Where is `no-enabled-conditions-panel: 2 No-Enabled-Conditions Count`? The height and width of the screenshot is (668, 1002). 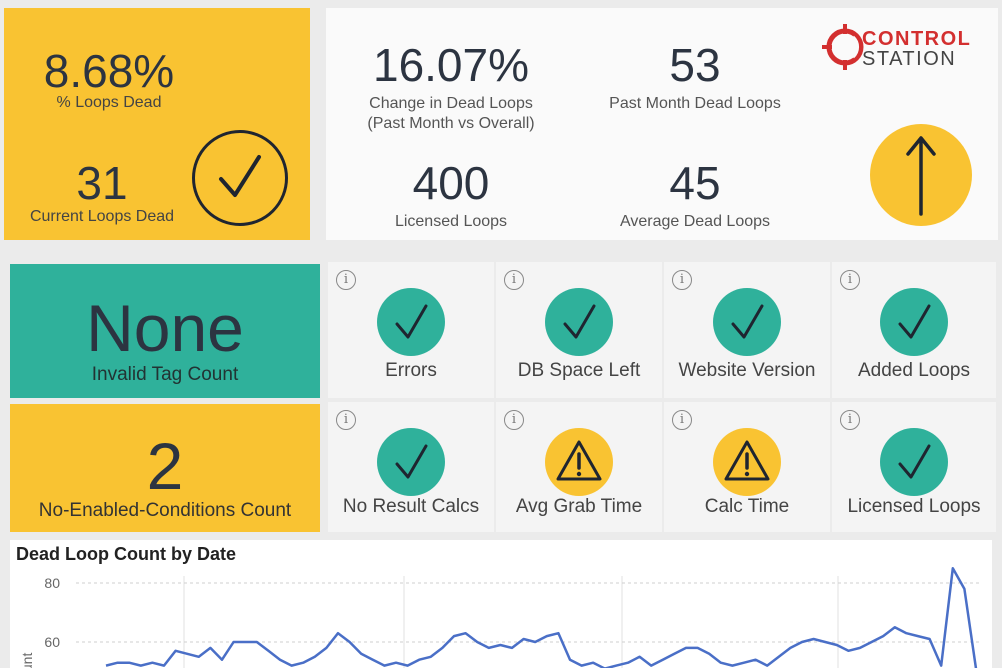
no-enabled-conditions-panel: 2 No-Enabled-Conditions Count is located at coordinates (165, 468).